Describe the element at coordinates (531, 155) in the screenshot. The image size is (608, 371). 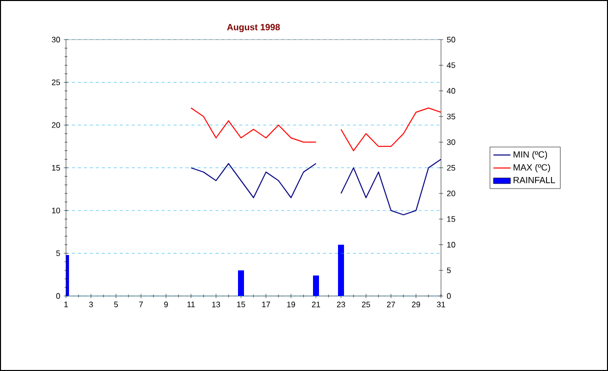
I see `legend-label: MIN (ºC)` at that location.